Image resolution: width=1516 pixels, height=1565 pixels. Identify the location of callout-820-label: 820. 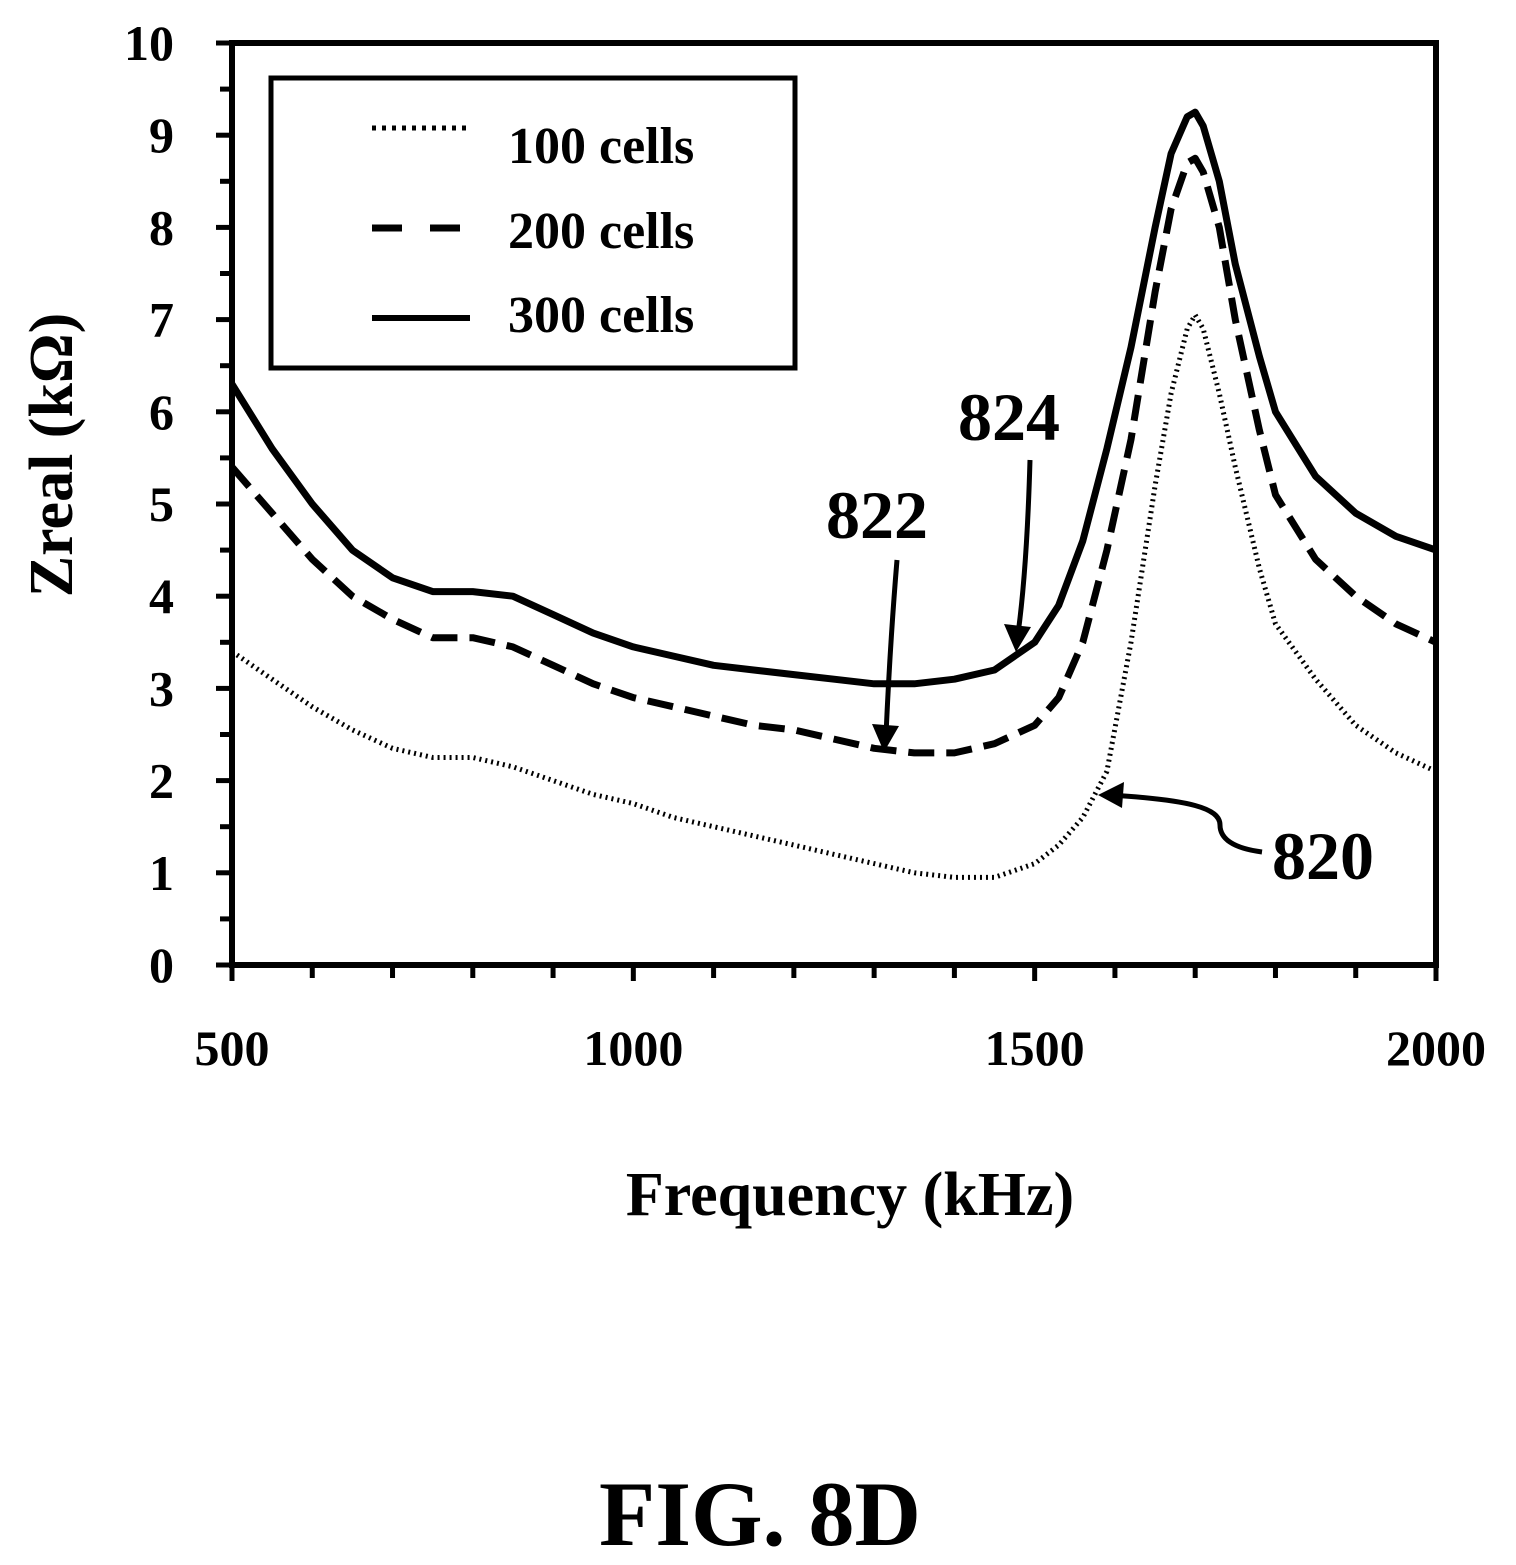
(1323, 856).